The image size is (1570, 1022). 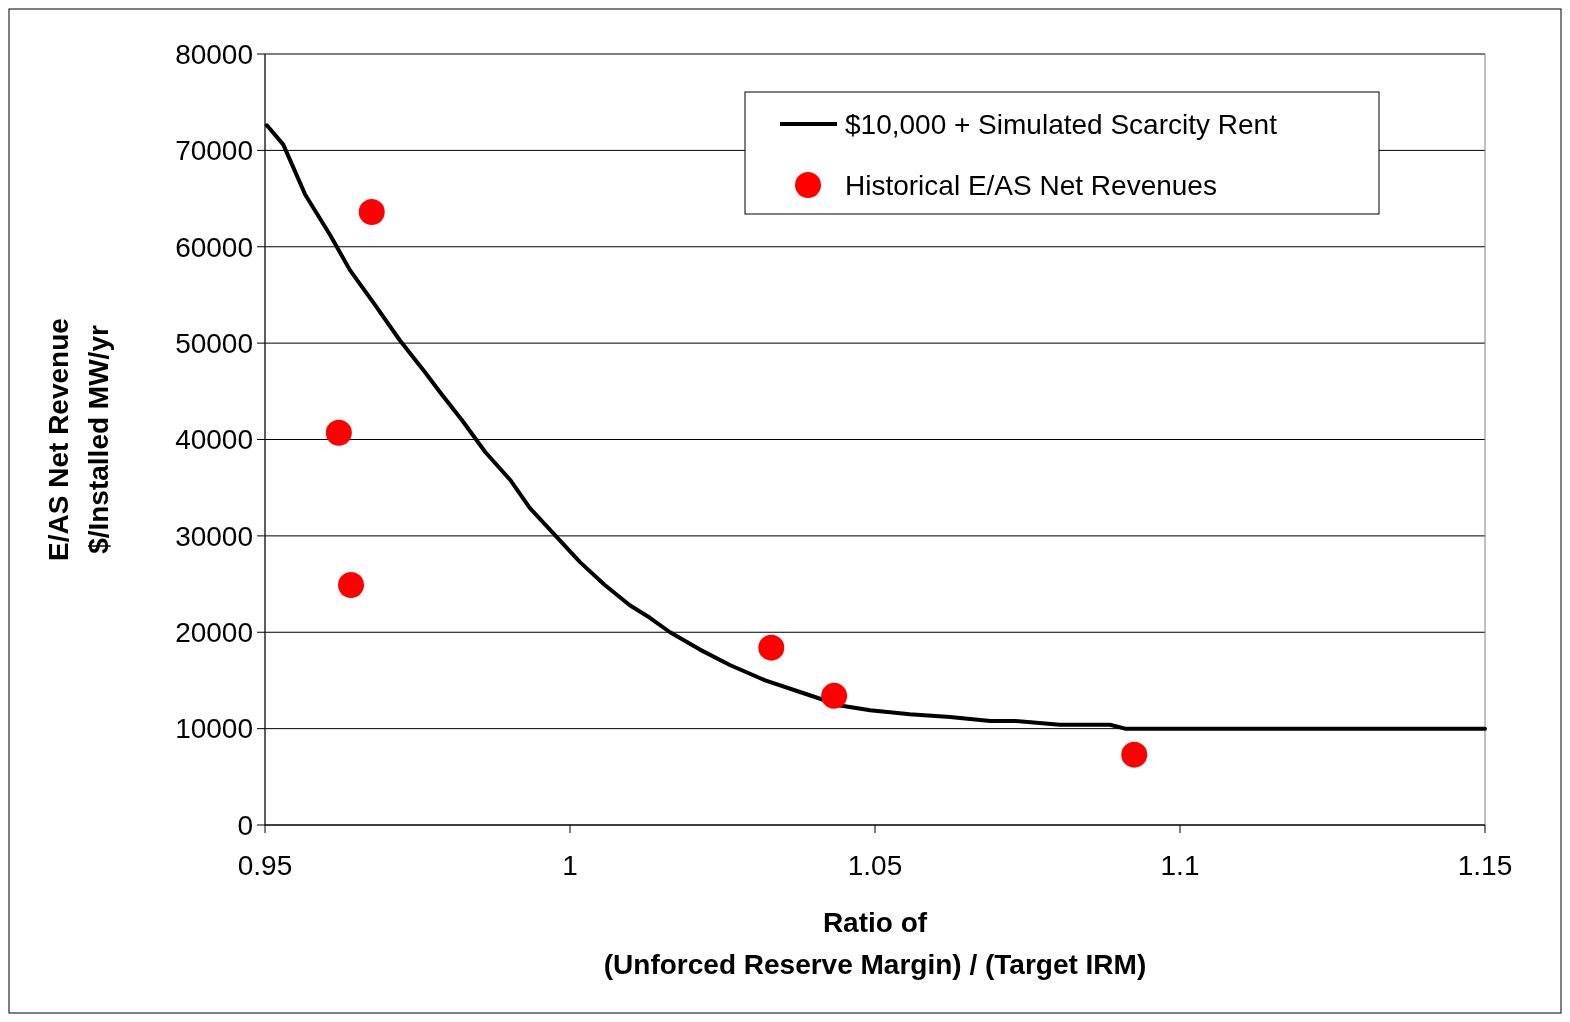 I want to click on y-tick-label: 40000, so click(x=214, y=440).